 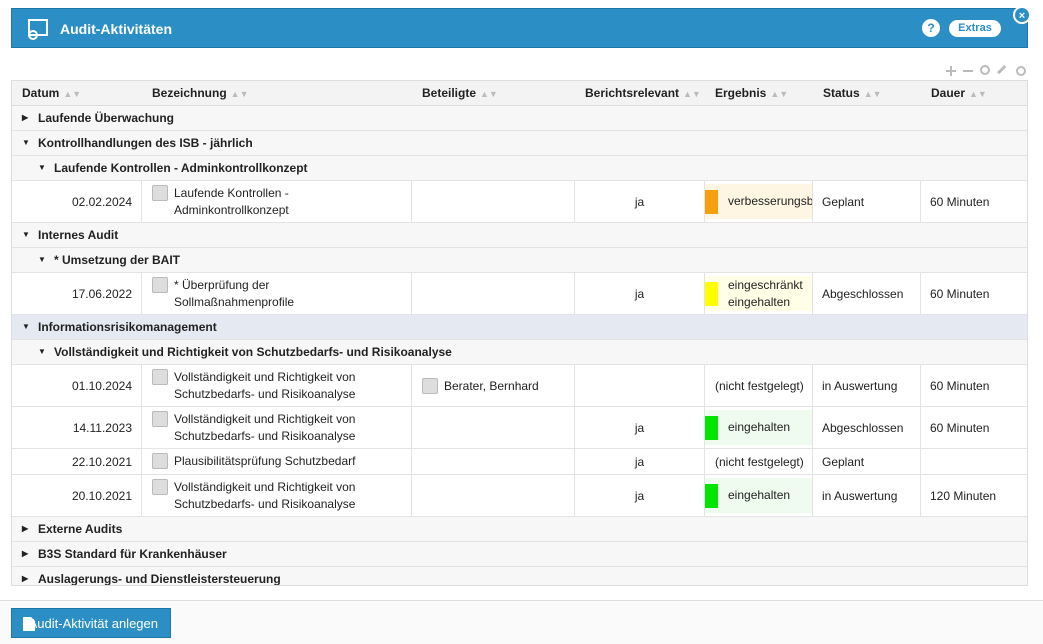 I want to click on result-label: eingehalten, so click(x=759, y=427).